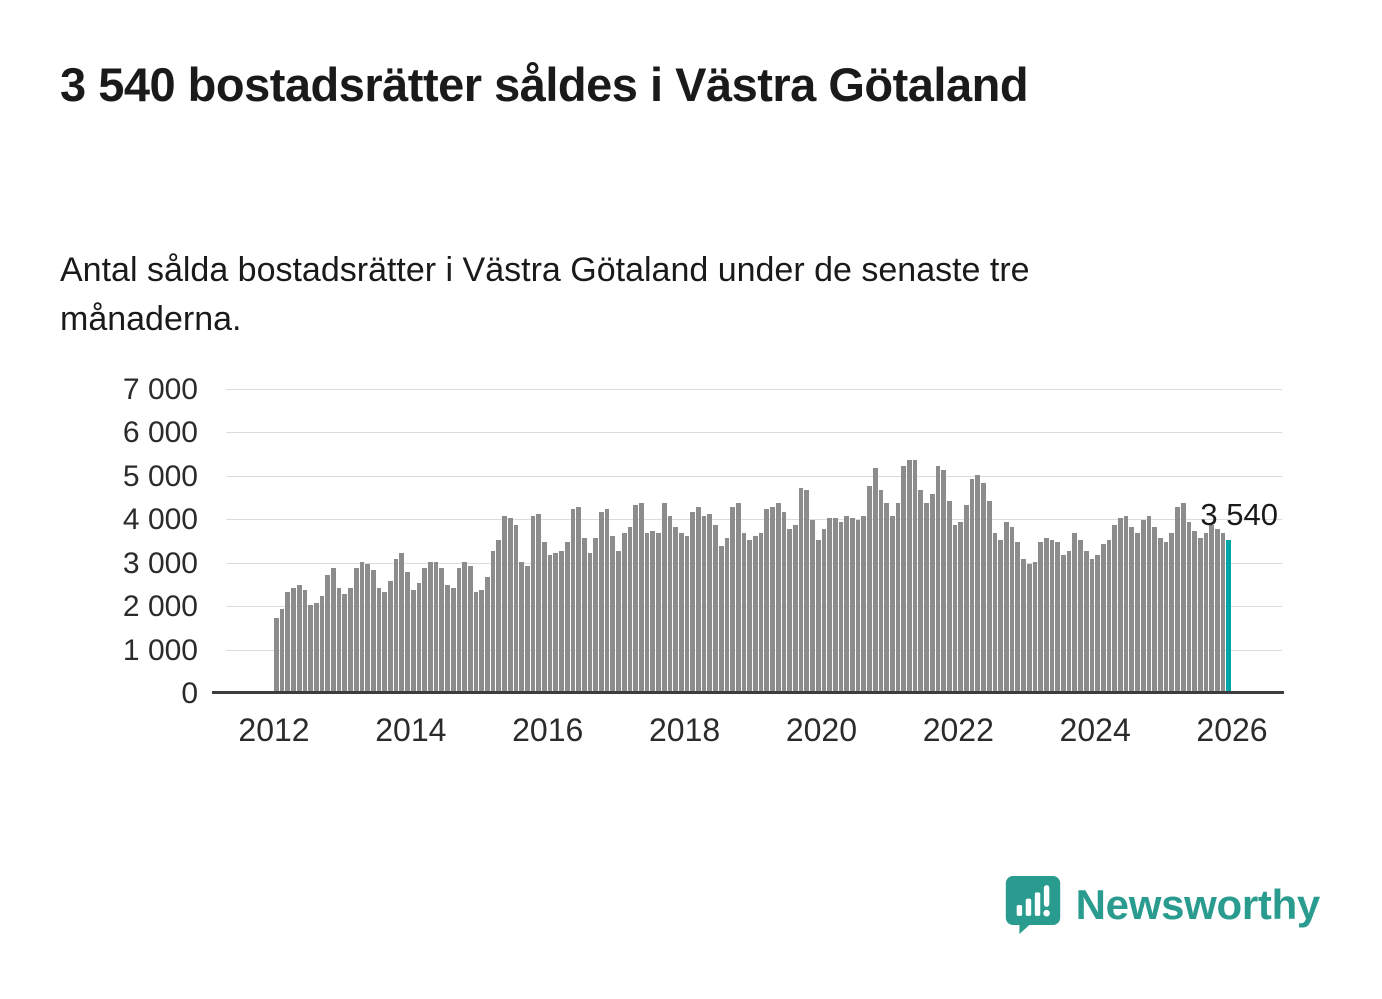 This screenshot has width=1382, height=999. Describe the element at coordinates (160, 433) in the screenshot. I see `y-tick-label: 6 000` at that location.